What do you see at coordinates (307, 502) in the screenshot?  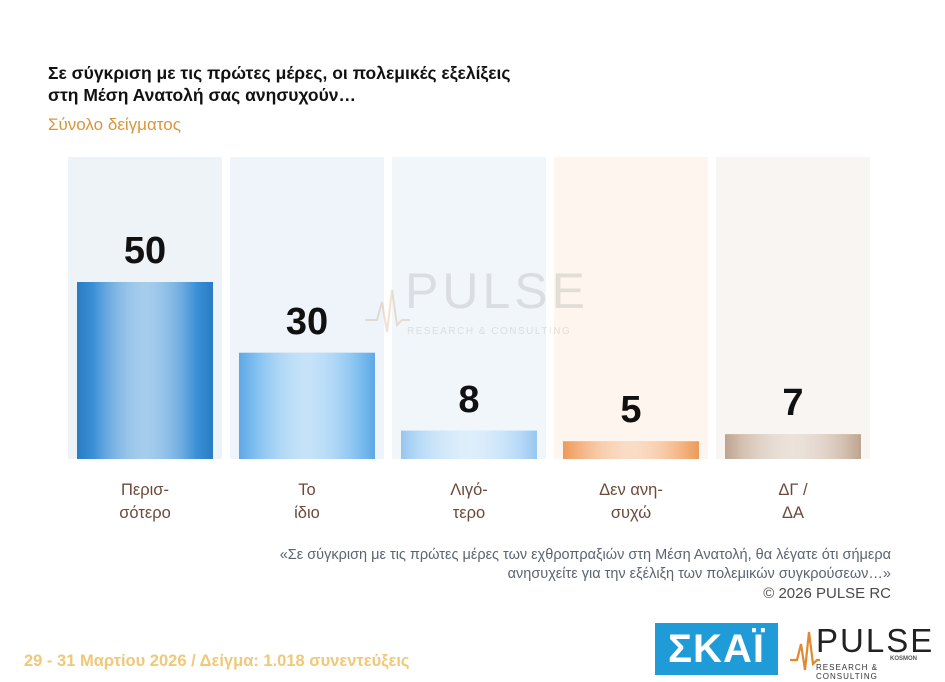 I see `category-label: Το ίδιο` at bounding box center [307, 502].